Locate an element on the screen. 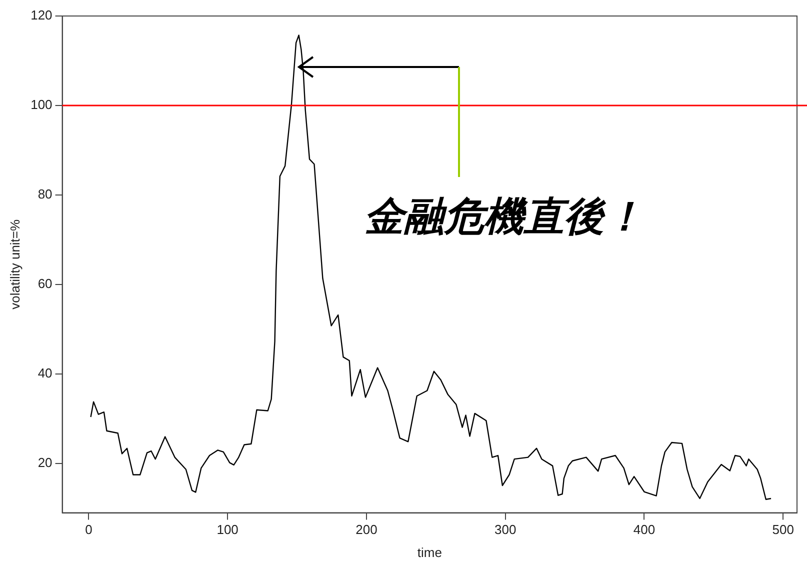  x-tick-label: 500 is located at coordinates (783, 530).